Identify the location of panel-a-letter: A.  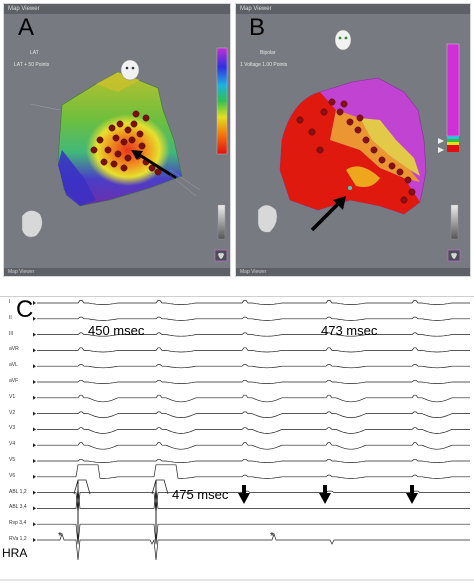
(26, 27).